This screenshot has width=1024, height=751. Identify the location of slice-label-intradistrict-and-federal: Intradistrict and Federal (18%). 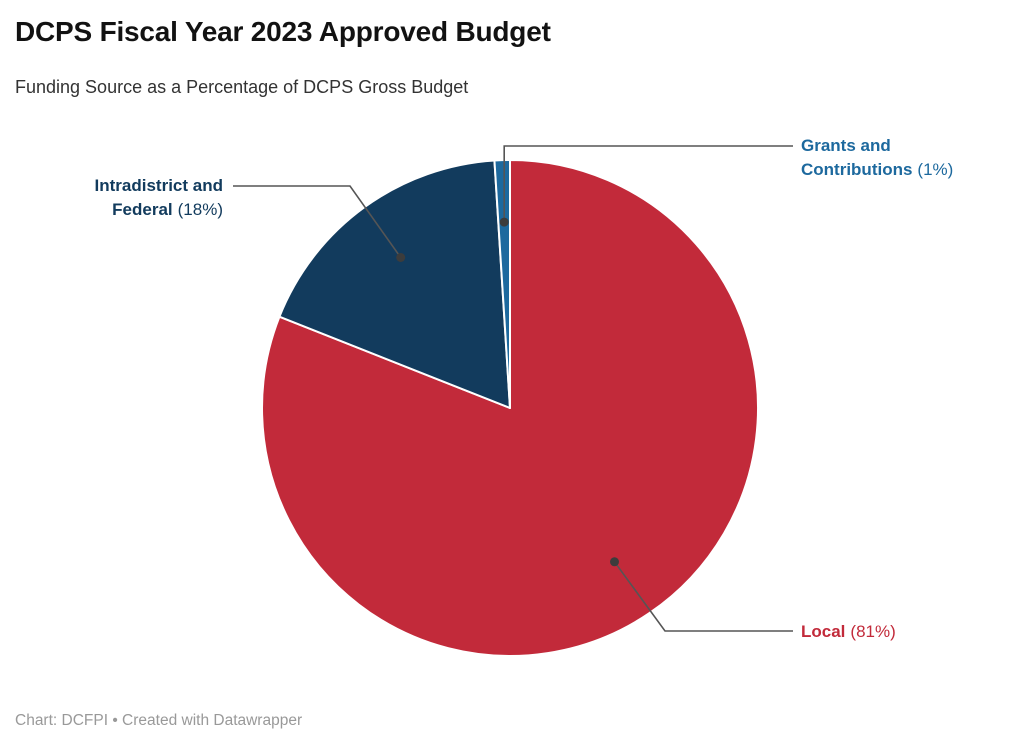
(111, 198).